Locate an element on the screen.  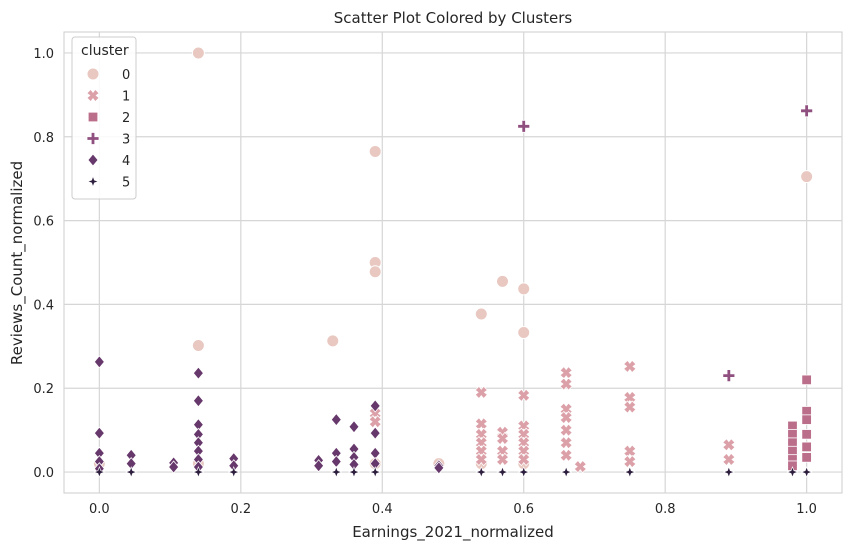
y-tick-label: 1.0 is located at coordinates (43, 54).